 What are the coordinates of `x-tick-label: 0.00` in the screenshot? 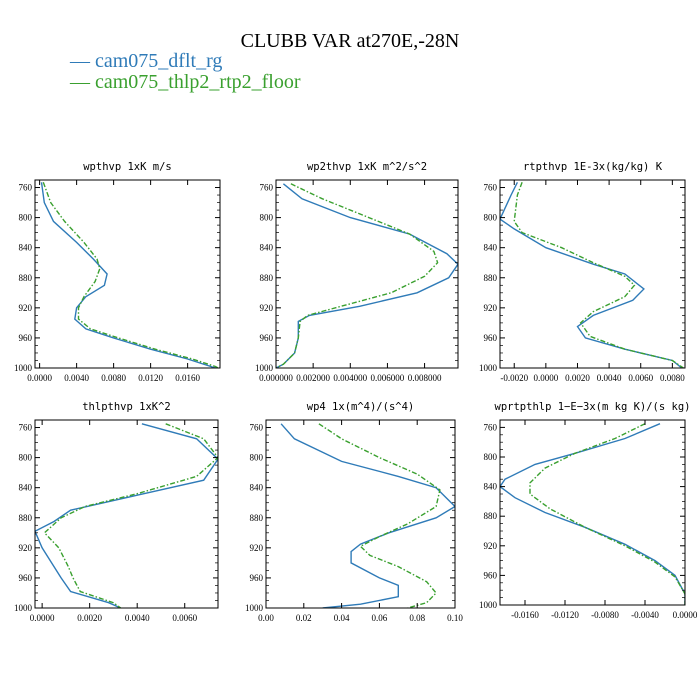 It's located at (266, 618).